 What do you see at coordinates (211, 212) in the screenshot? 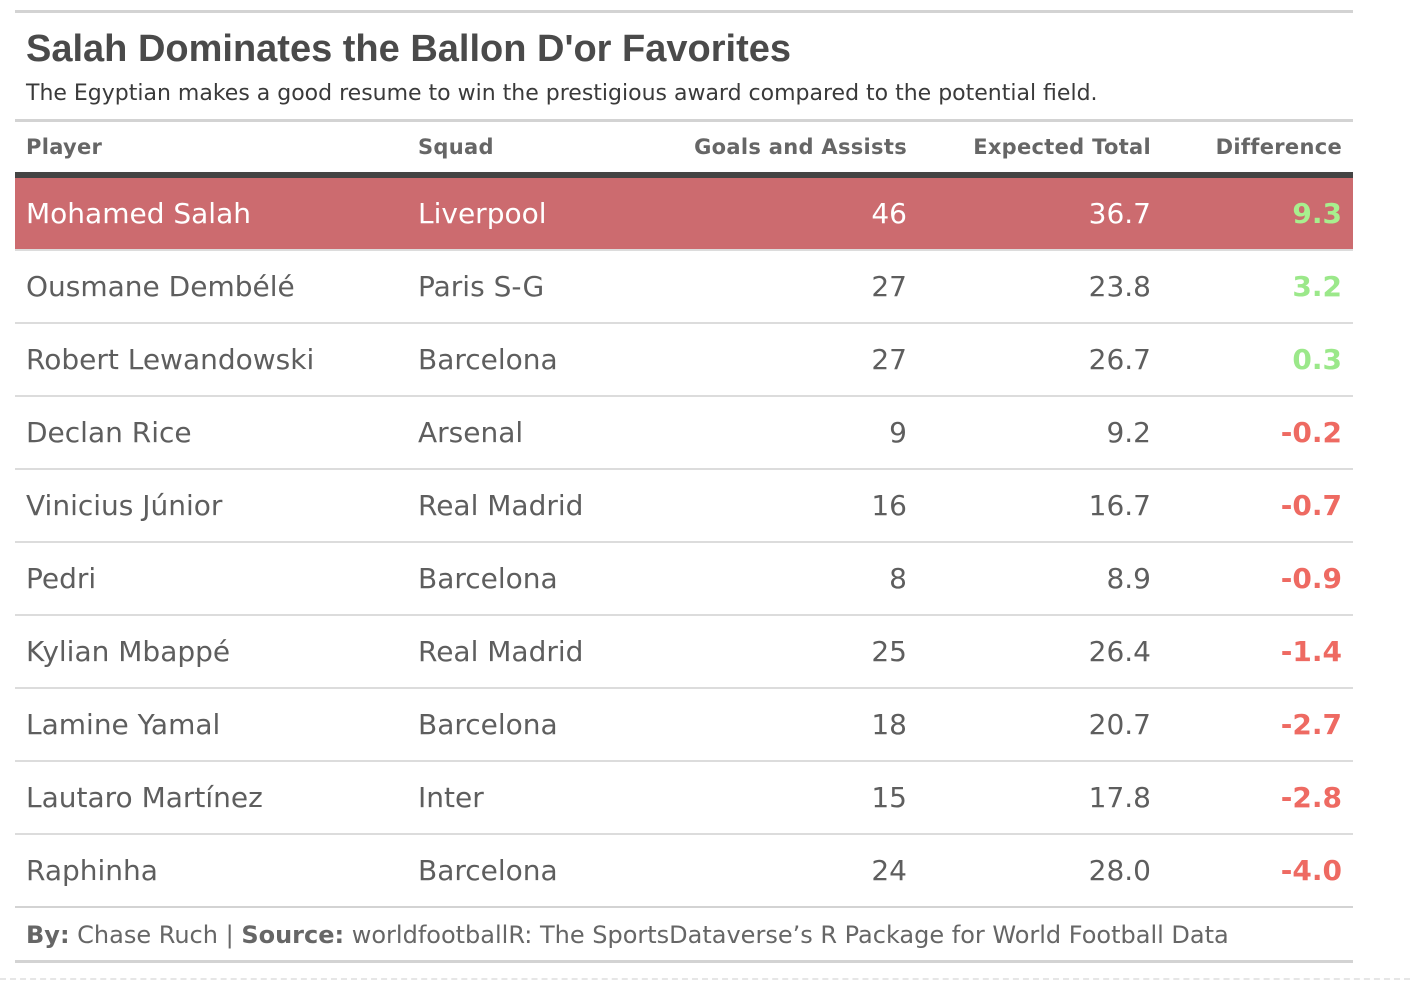
I see `cell-player: Mohamed Salah` at bounding box center [211, 212].